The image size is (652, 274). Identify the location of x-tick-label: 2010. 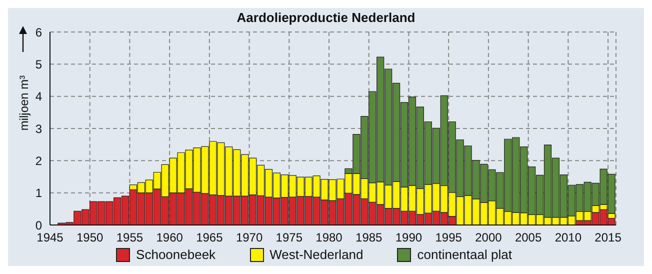
(568, 237).